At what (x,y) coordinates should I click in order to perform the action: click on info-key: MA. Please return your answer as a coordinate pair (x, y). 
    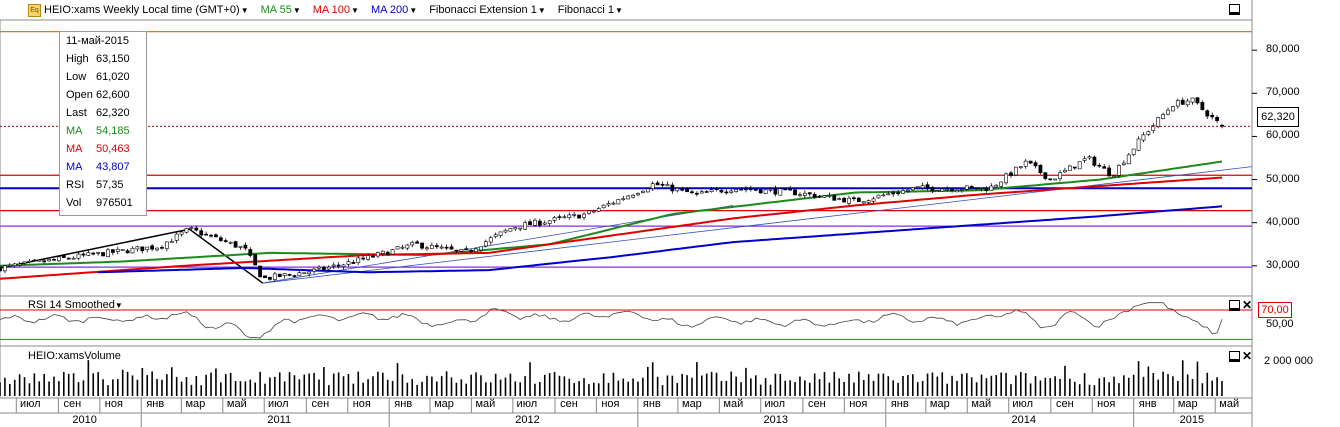
    Looking at the image, I should click on (74, 131).